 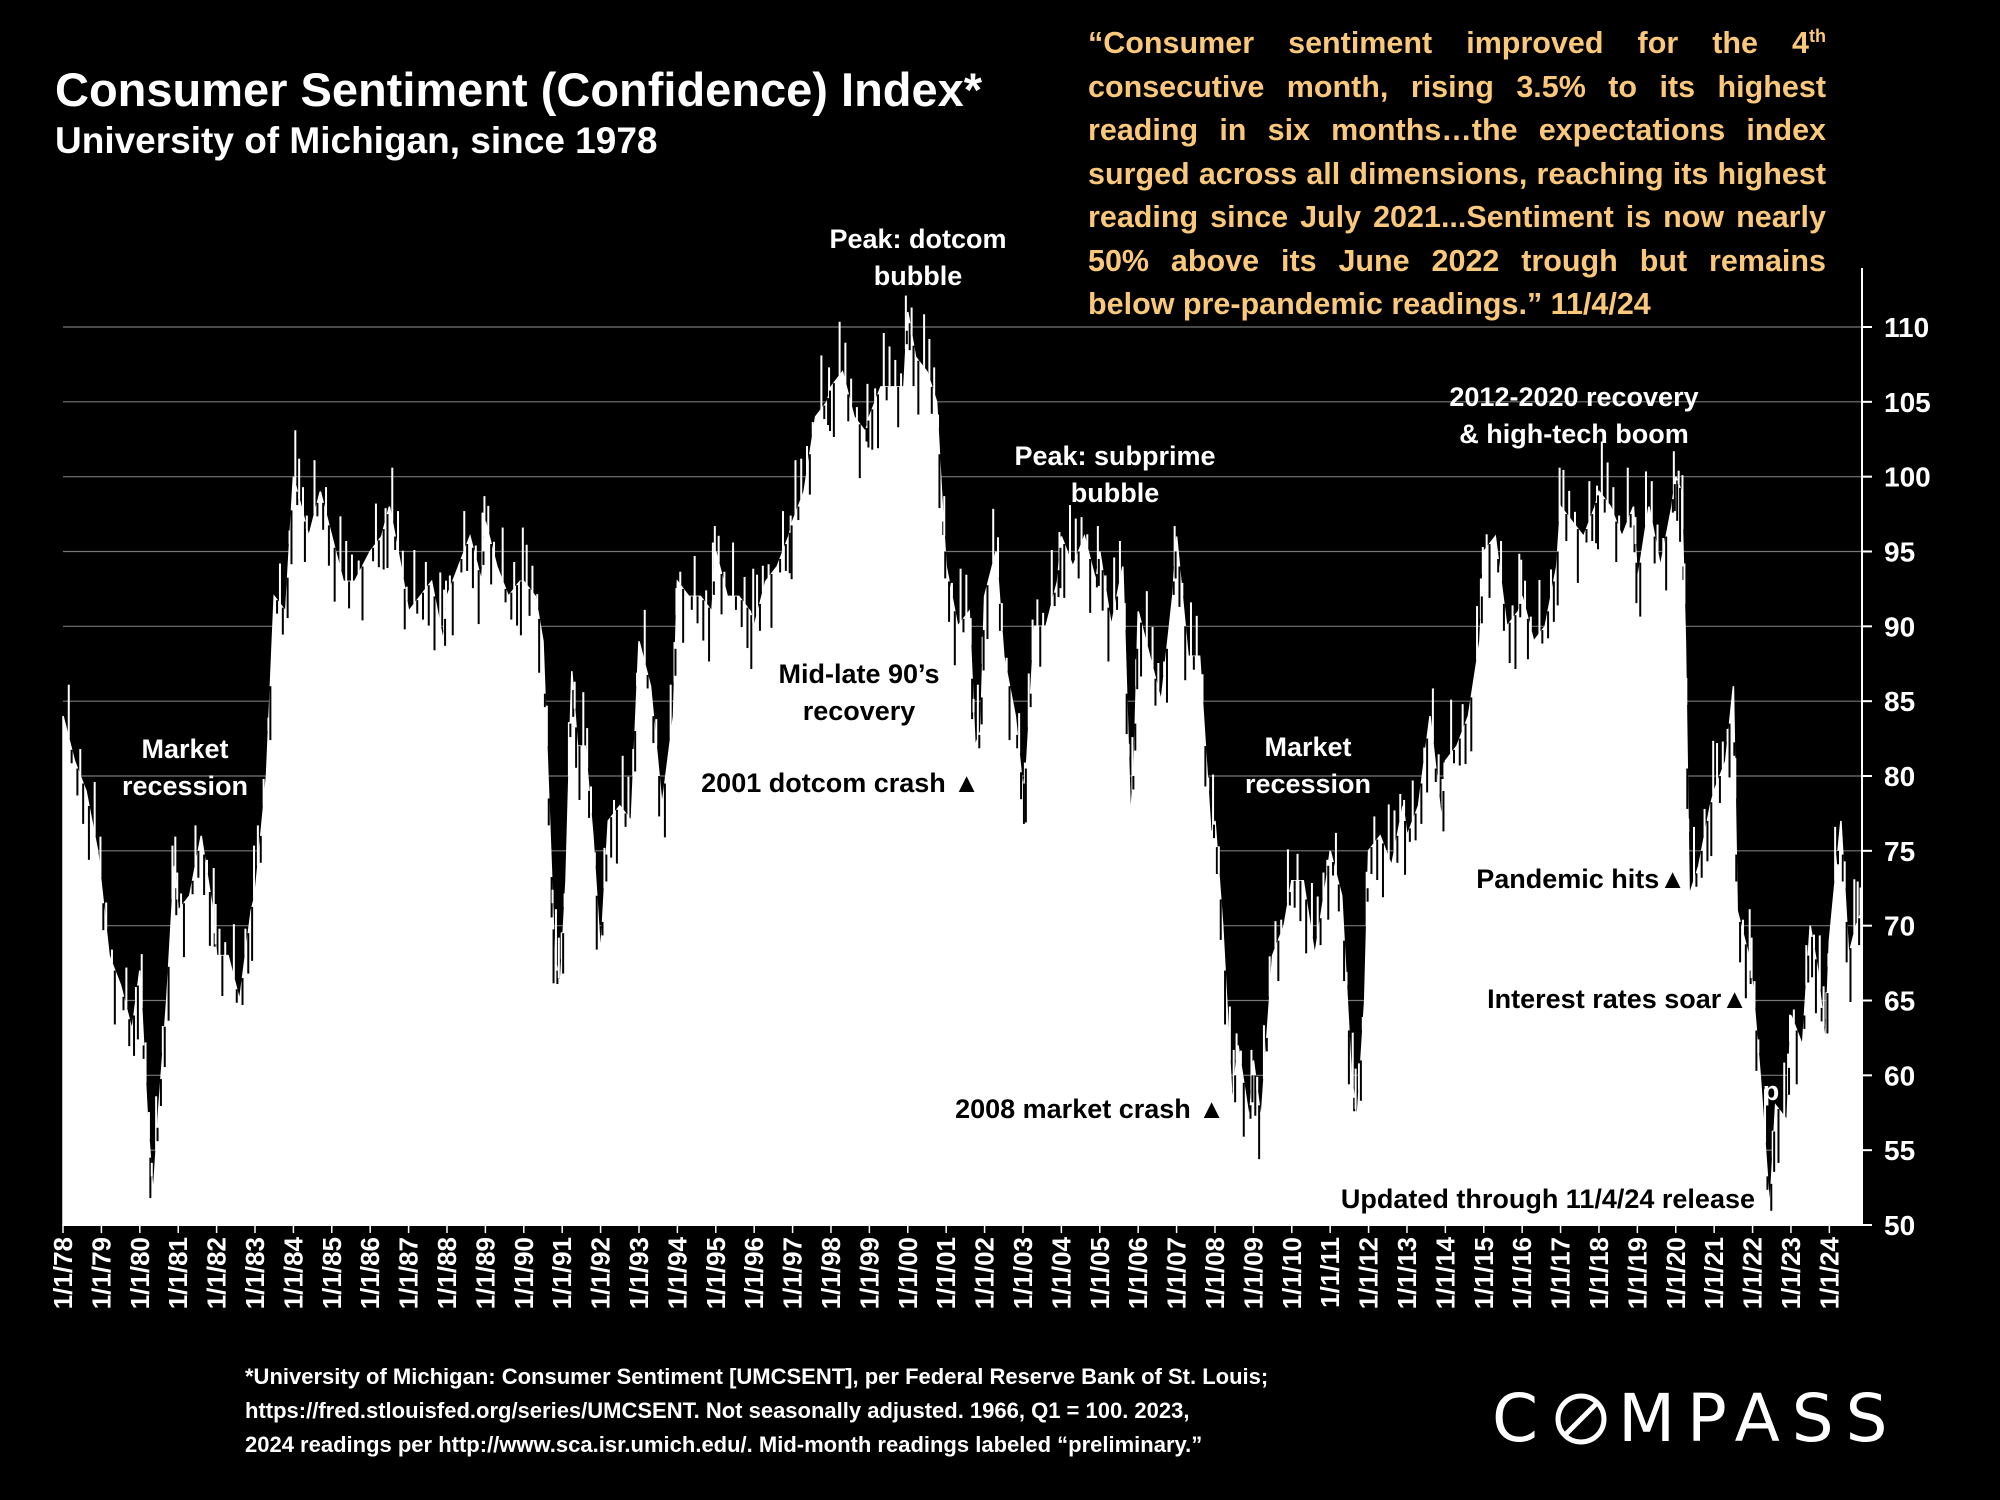 What do you see at coordinates (1617, 999) in the screenshot?
I see `annotation-interest-rates-soar: Interest rates soar▲` at bounding box center [1617, 999].